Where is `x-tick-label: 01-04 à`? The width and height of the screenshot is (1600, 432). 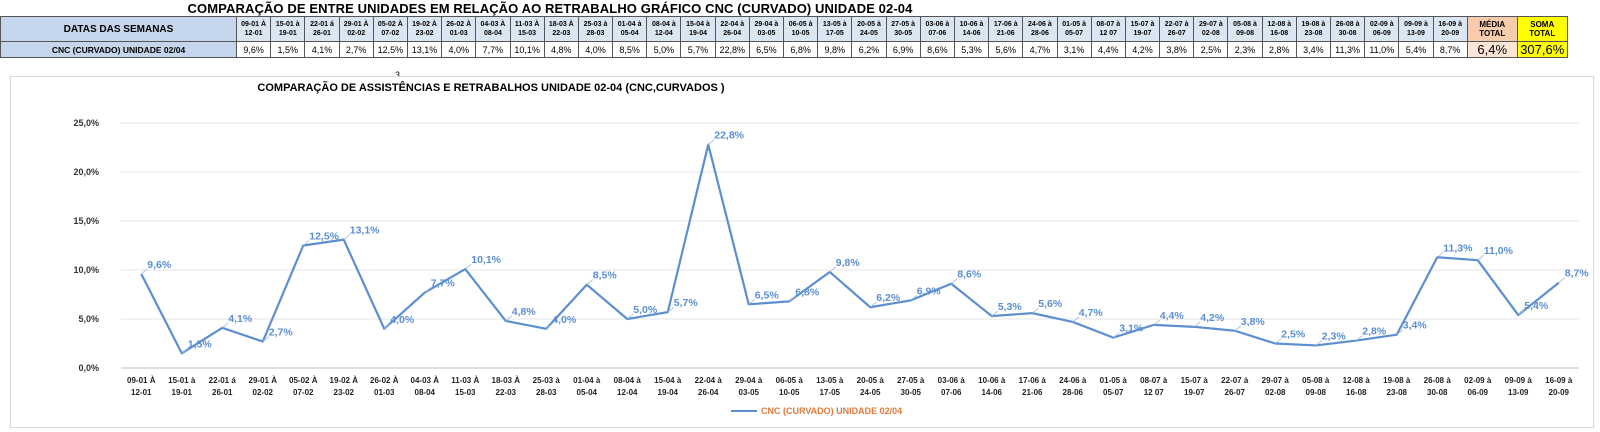
x-tick-label: 01-04 à is located at coordinates (587, 380).